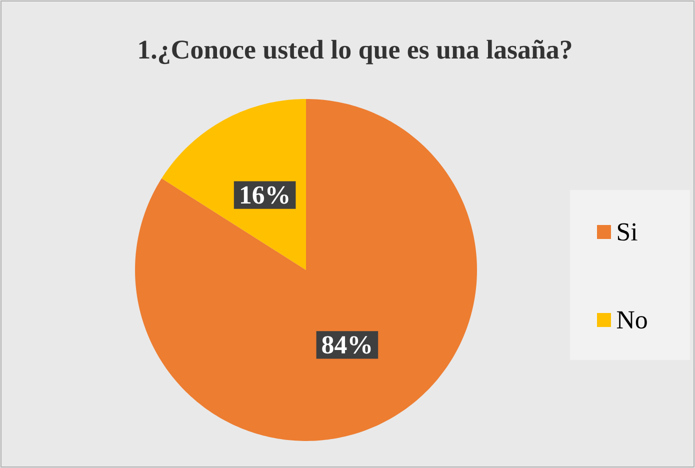 The image size is (695, 468). I want to click on data-label: 84%, so click(346, 345).